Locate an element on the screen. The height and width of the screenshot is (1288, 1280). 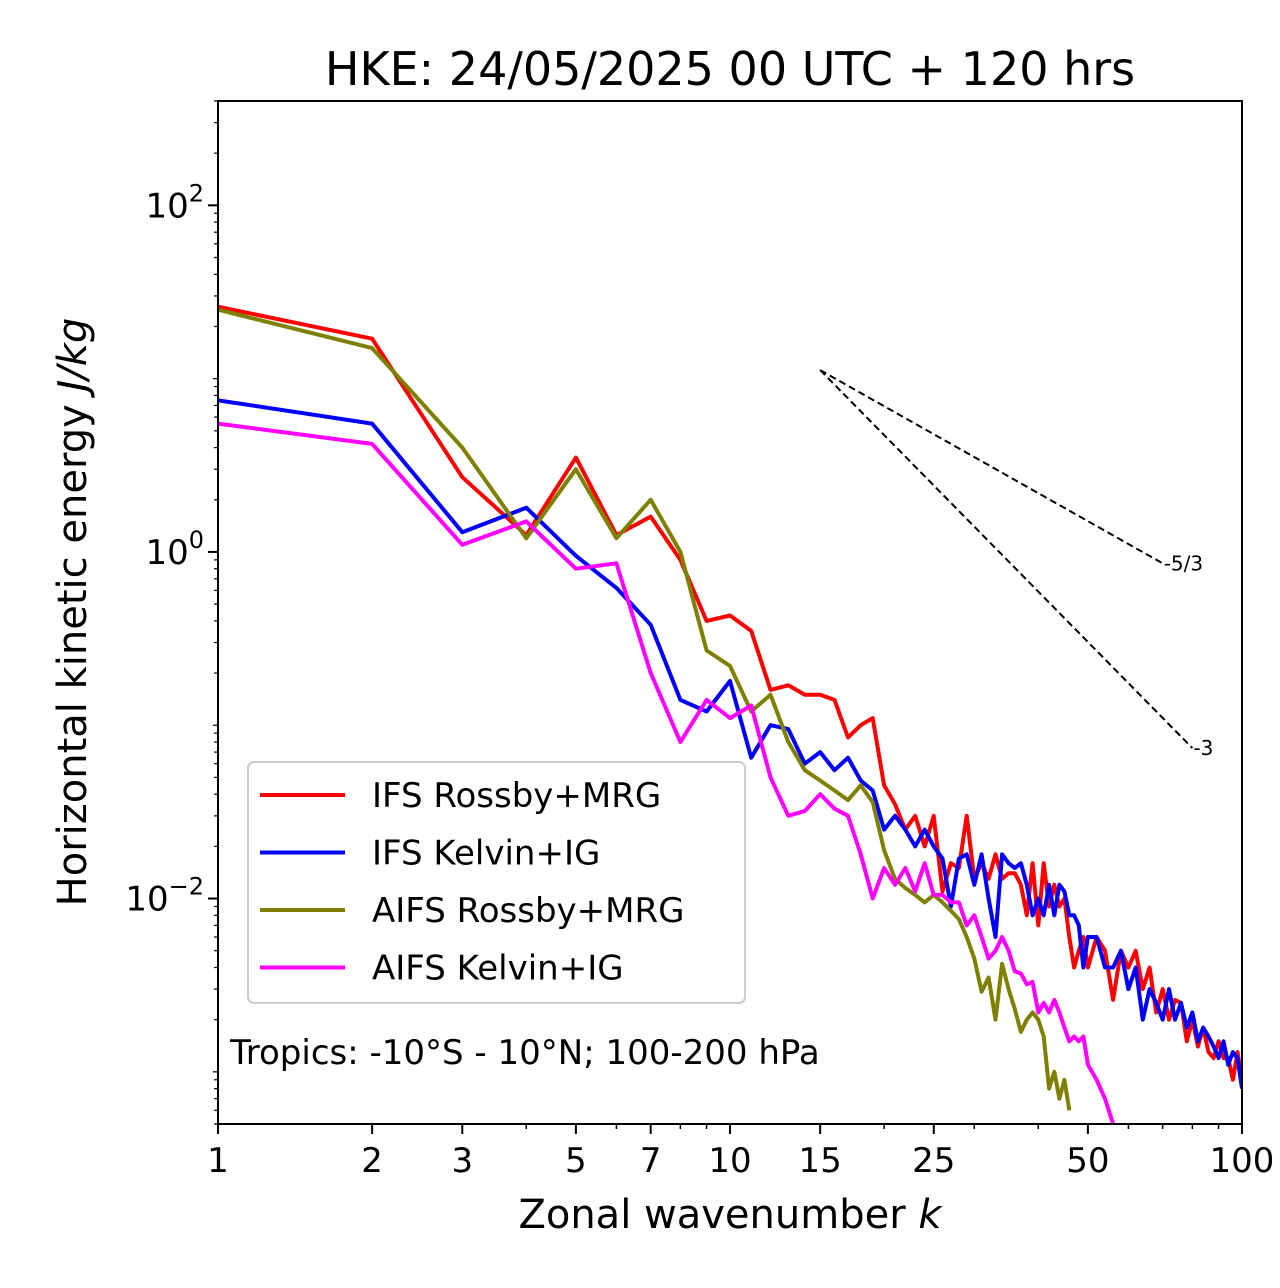
y-tick-exponent: 0 is located at coordinates (196, 540).